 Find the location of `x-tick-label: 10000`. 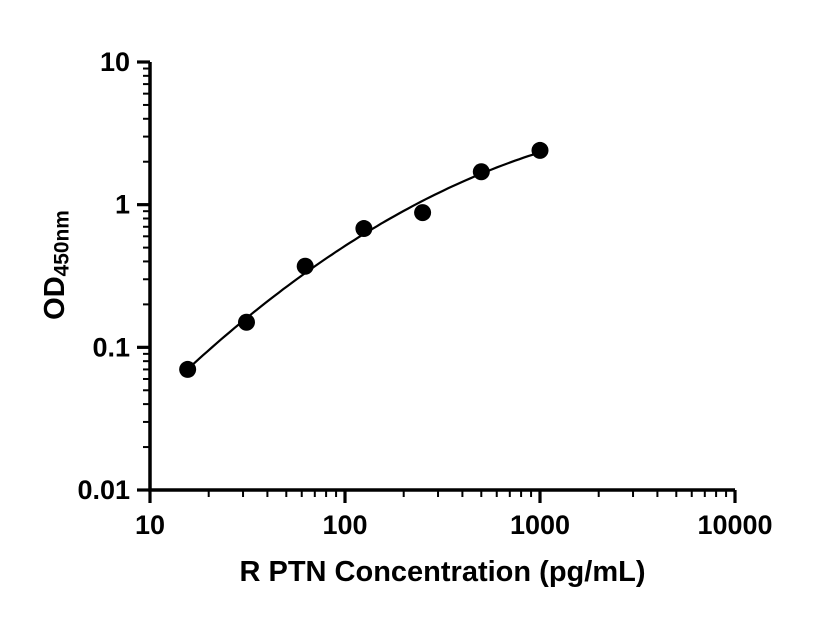

x-tick-label: 10000 is located at coordinates (734, 525).